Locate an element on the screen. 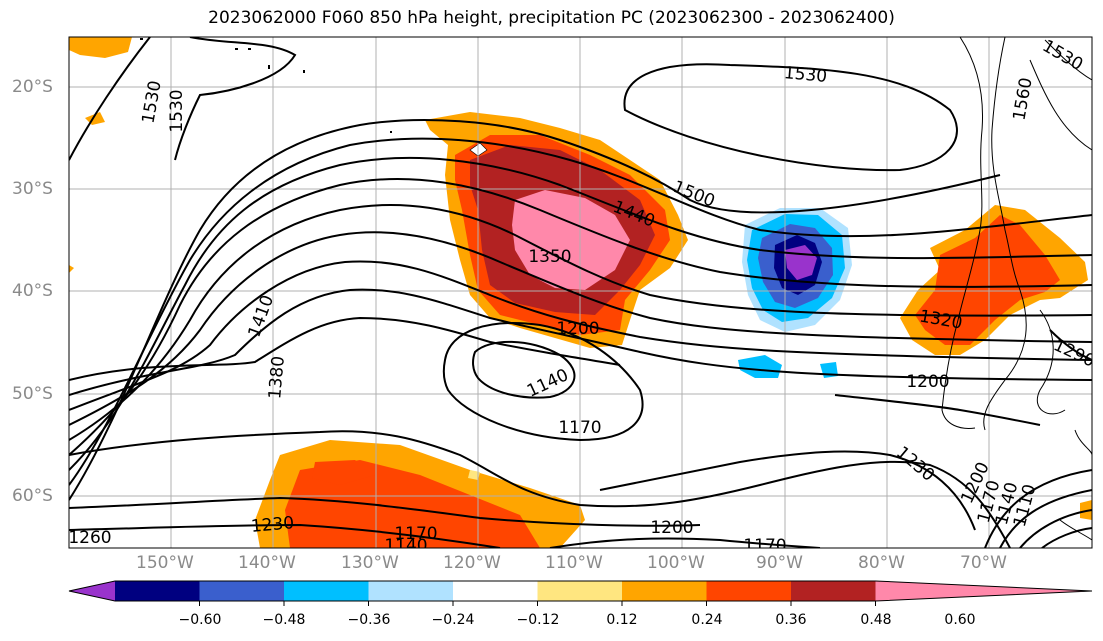 This screenshot has height=641, width=1103. contour-label: 1560 is located at coordinates (1022, 99).